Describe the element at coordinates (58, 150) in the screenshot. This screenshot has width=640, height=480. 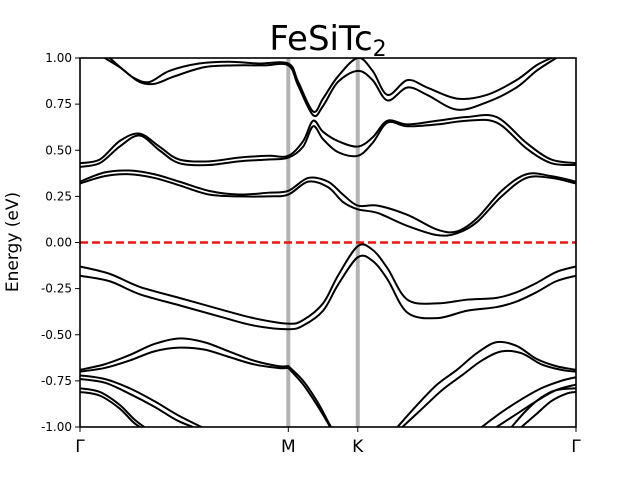
I see `y-tick-label: 0.50` at that location.